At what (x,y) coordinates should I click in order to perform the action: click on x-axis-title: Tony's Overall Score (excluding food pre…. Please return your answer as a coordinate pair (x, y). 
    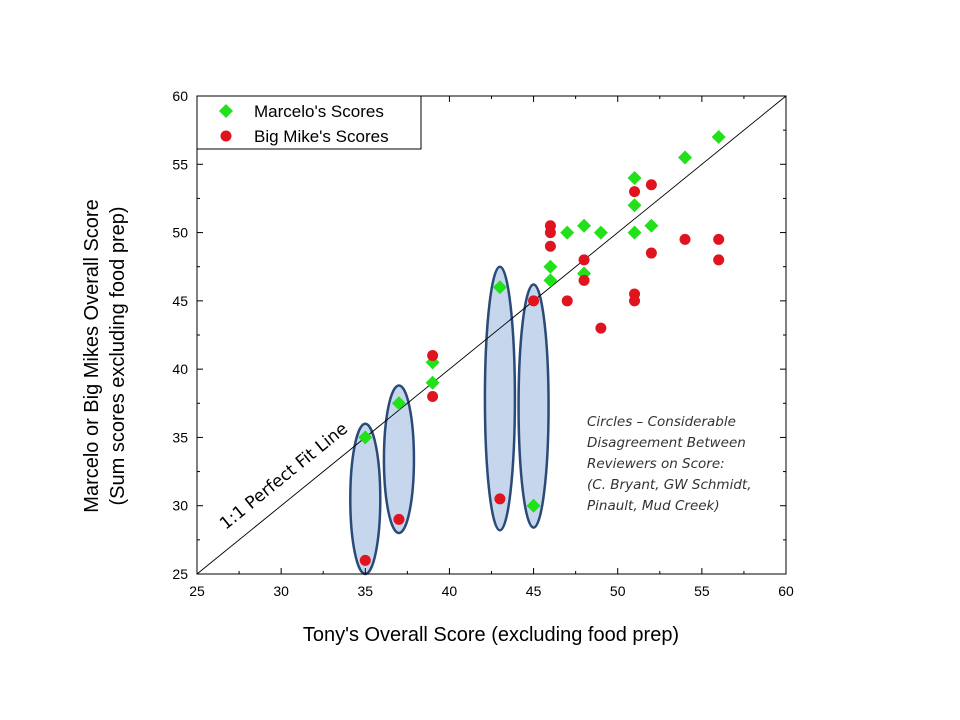
    Looking at the image, I should click on (491, 635).